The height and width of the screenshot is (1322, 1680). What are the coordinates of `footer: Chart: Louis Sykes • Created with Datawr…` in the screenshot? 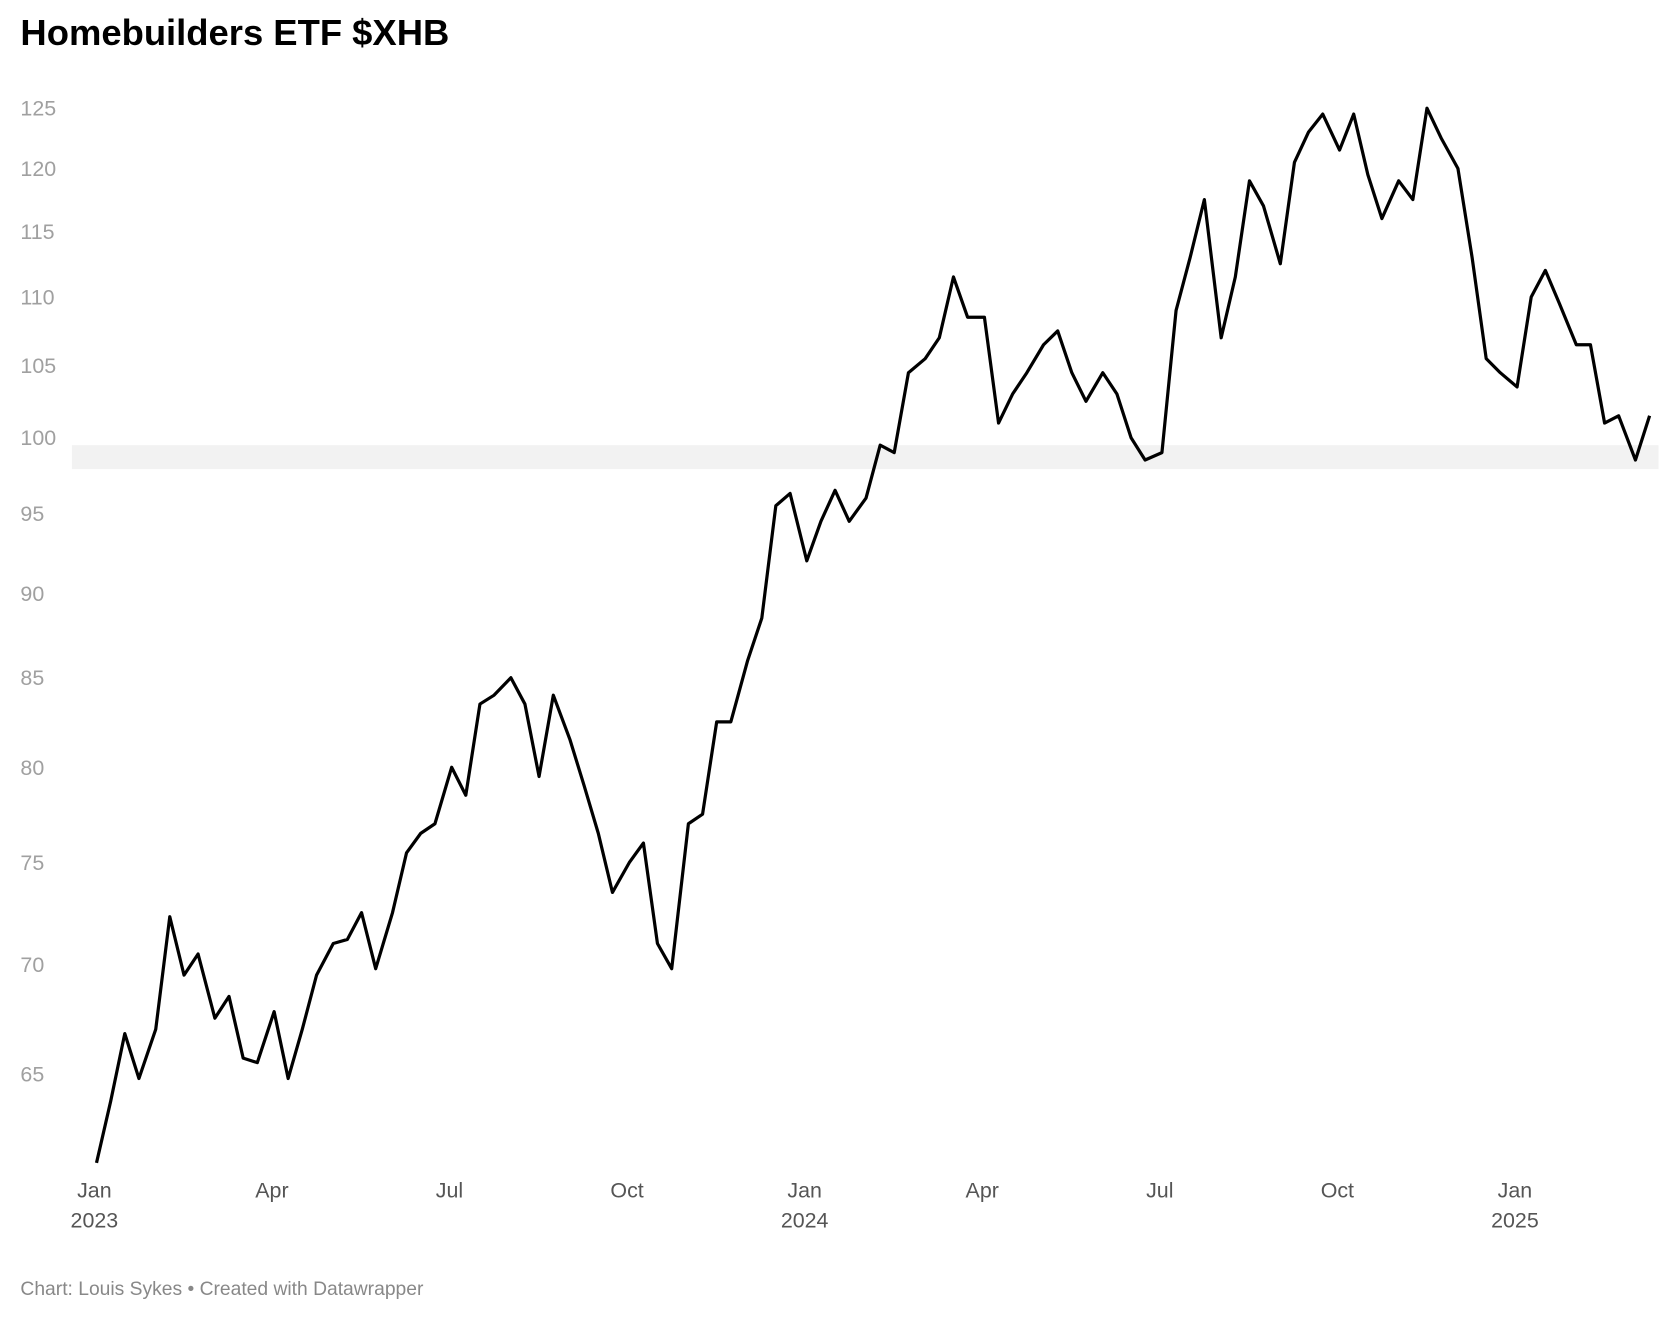 It's located at (222, 1289).